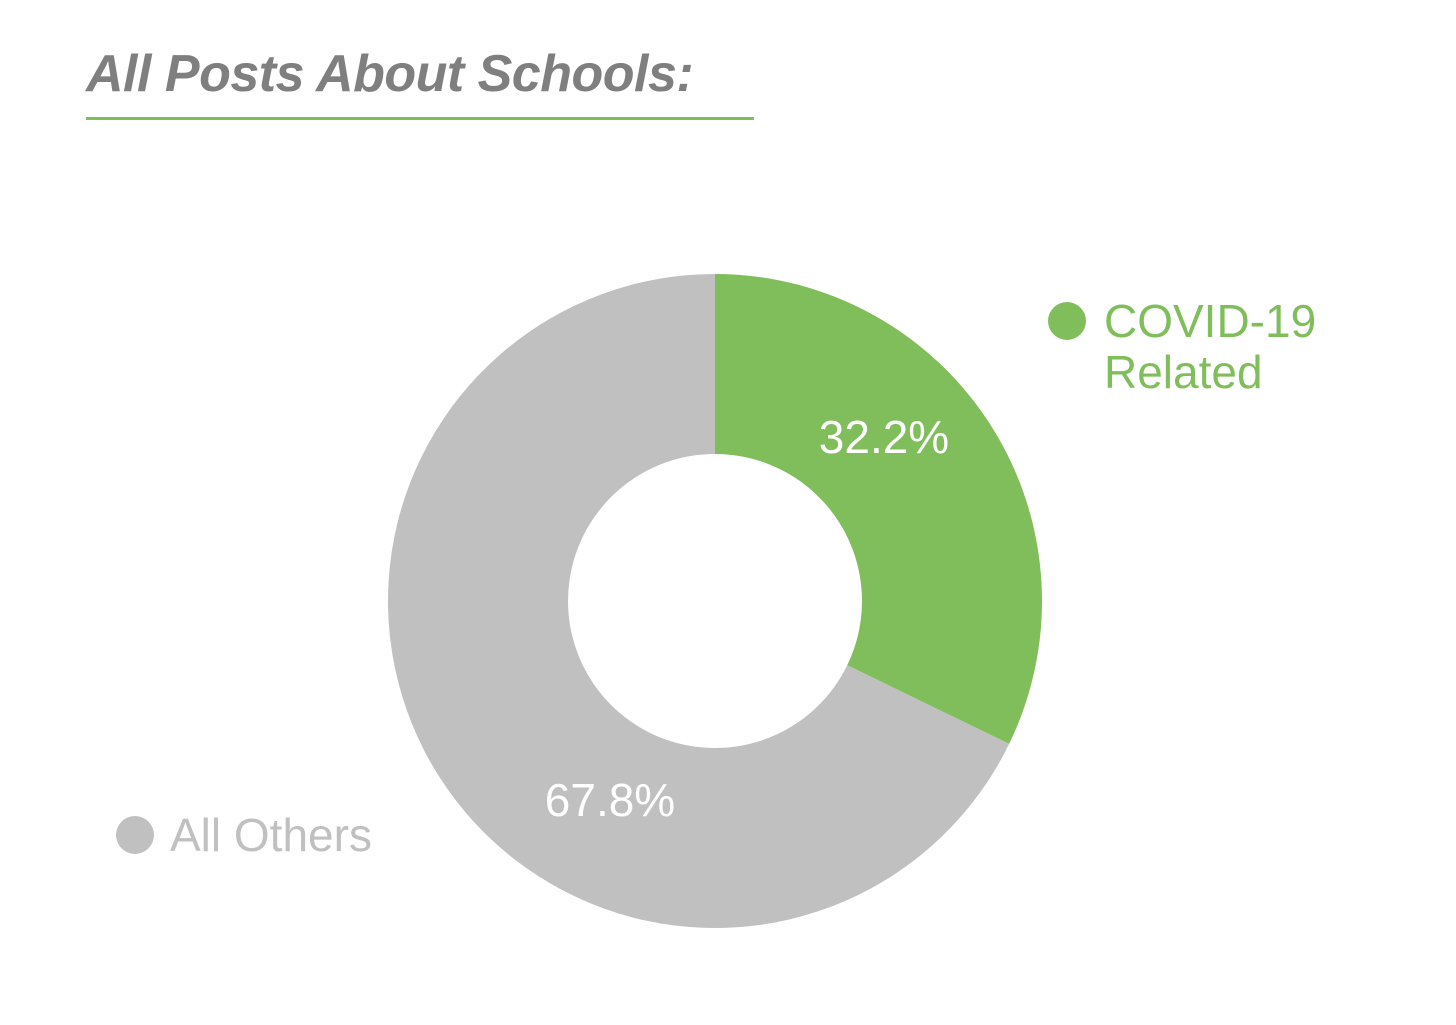  Describe the element at coordinates (1183, 372) in the screenshot. I see `legend-label-covid-line2: Related` at that location.